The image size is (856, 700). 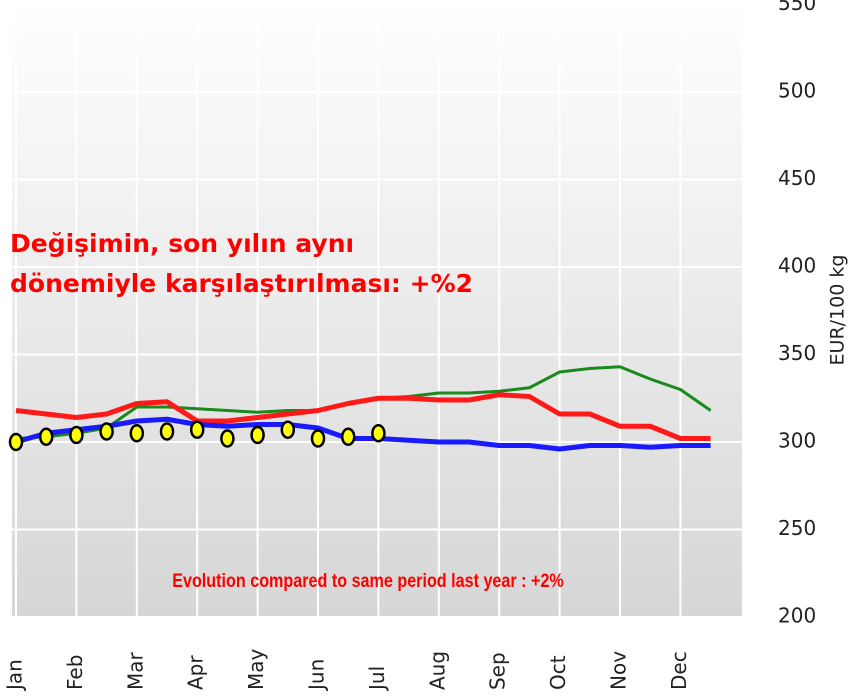 What do you see at coordinates (437, 670) in the screenshot?
I see `x-tick-label: Aug` at bounding box center [437, 670].